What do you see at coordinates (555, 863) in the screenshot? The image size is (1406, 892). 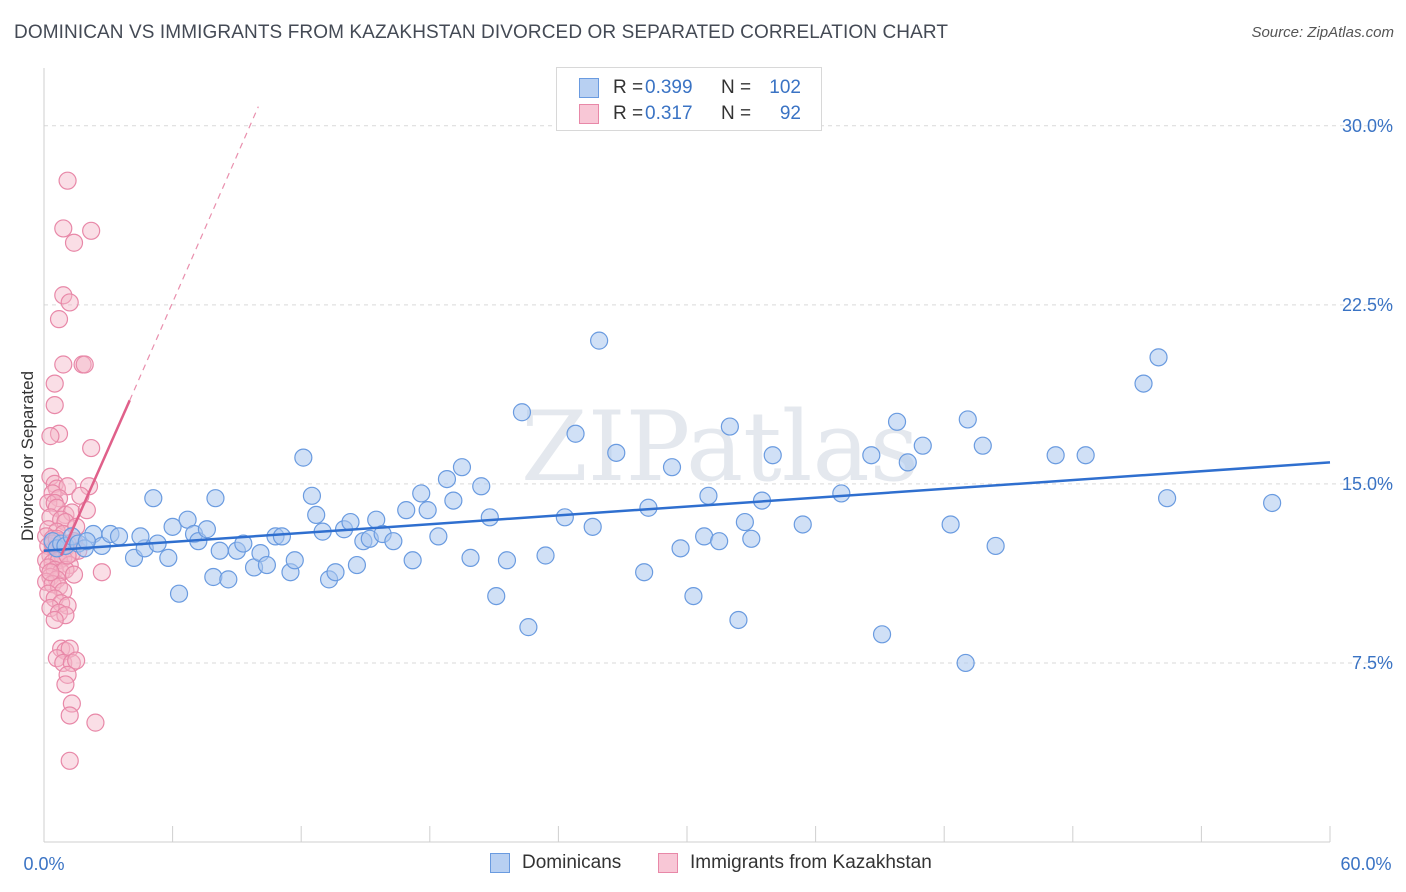 I see `bottom-legend-dominicans: Dominicans` at bounding box center [555, 863].